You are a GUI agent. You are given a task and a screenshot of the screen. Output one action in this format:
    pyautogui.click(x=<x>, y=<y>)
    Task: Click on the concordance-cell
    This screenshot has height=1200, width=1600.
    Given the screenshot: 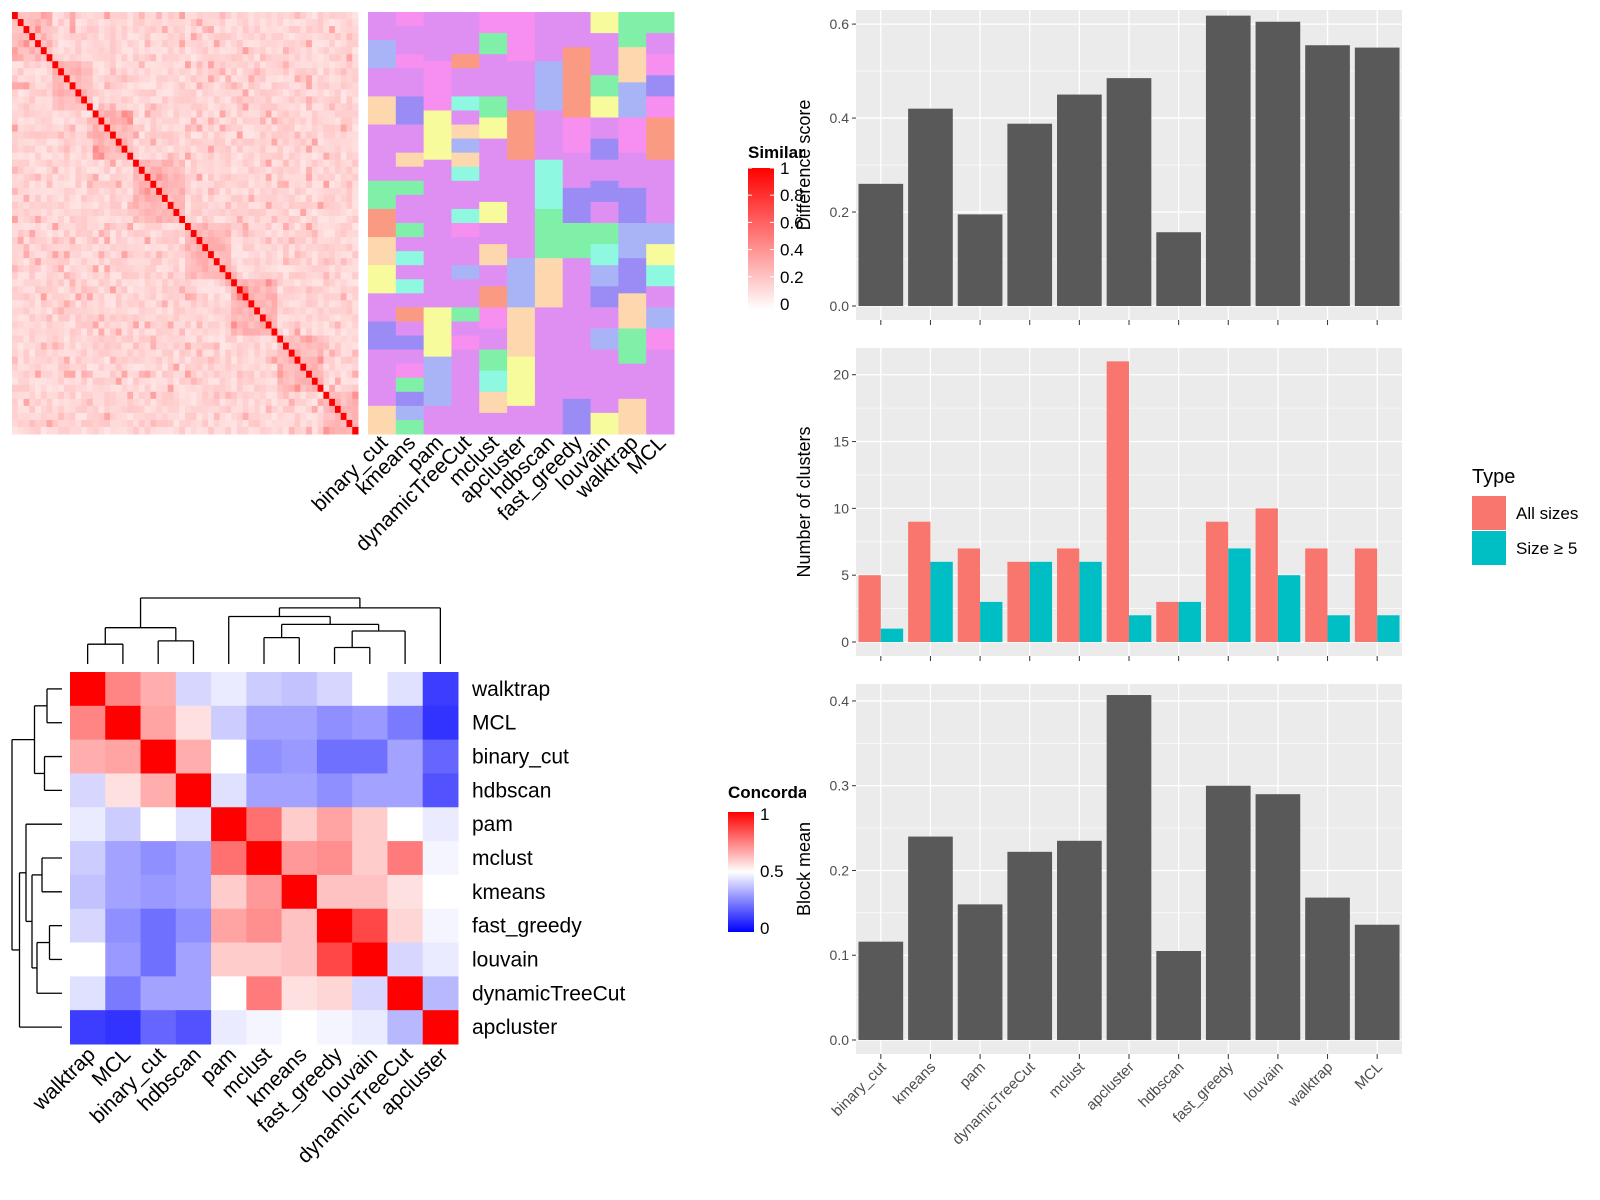 What is the action you would take?
    pyautogui.click(x=123, y=689)
    